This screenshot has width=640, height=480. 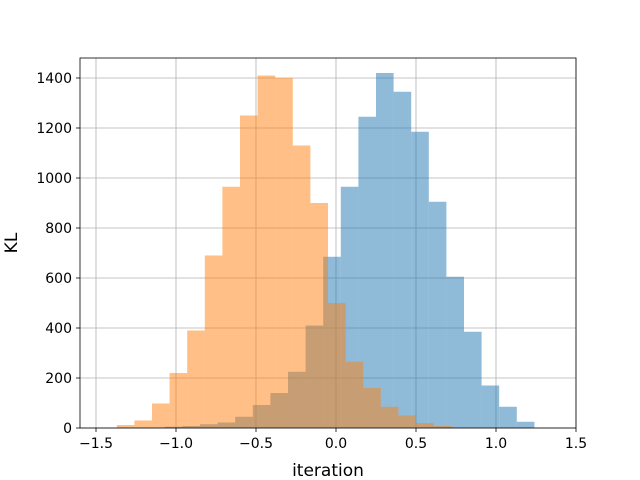 What do you see at coordinates (328, 470) in the screenshot?
I see `x-axis-label: iteration` at bounding box center [328, 470].